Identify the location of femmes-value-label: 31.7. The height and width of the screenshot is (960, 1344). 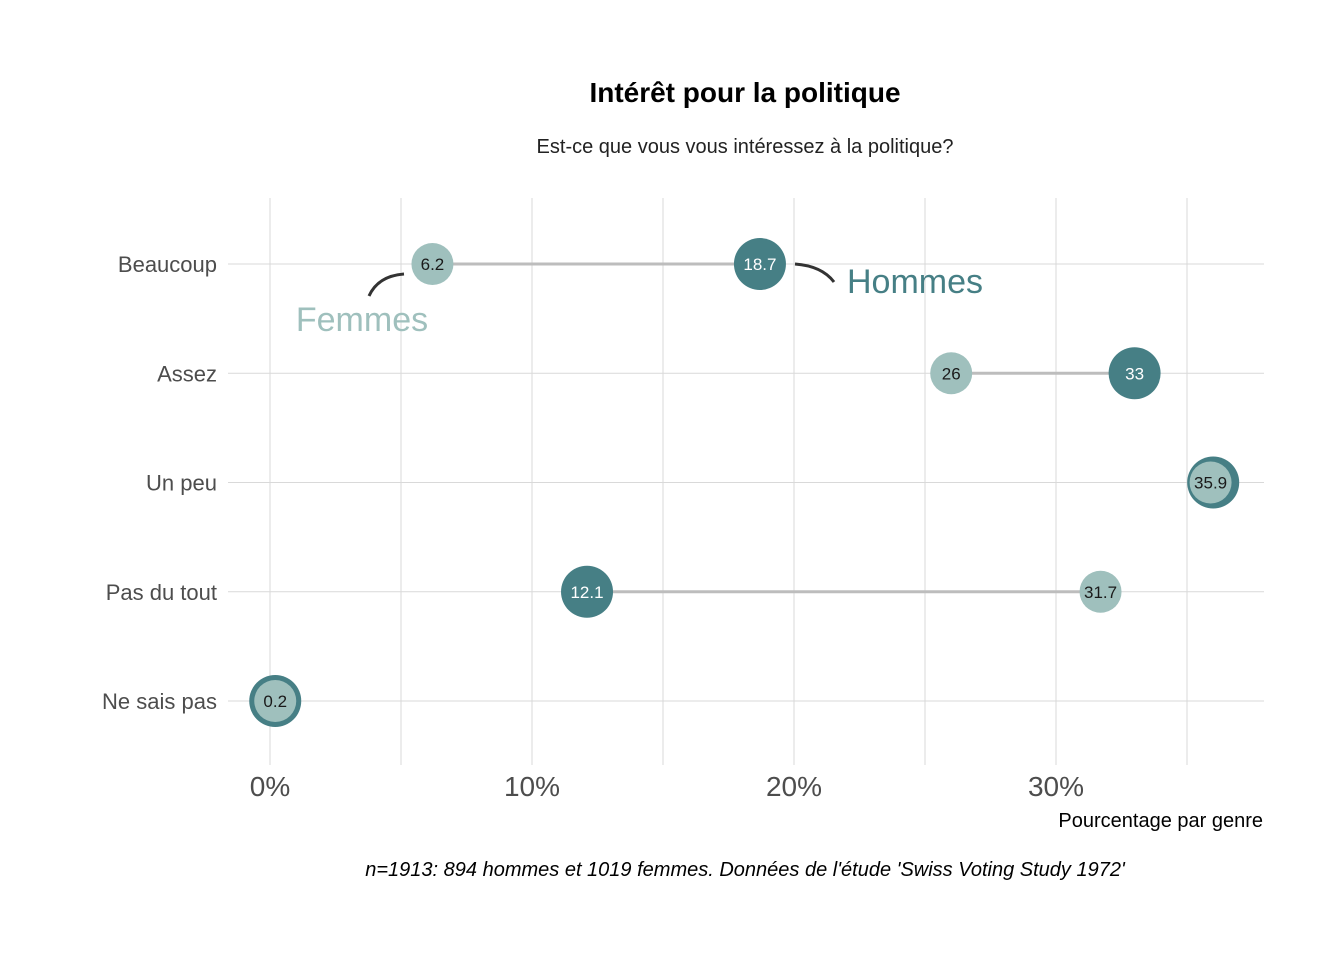
(1100, 592).